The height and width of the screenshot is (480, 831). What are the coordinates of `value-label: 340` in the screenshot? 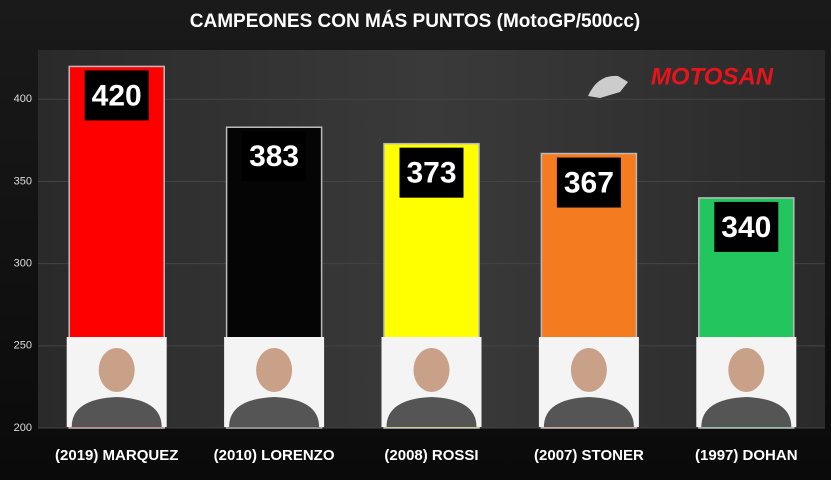 It's located at (746, 227).